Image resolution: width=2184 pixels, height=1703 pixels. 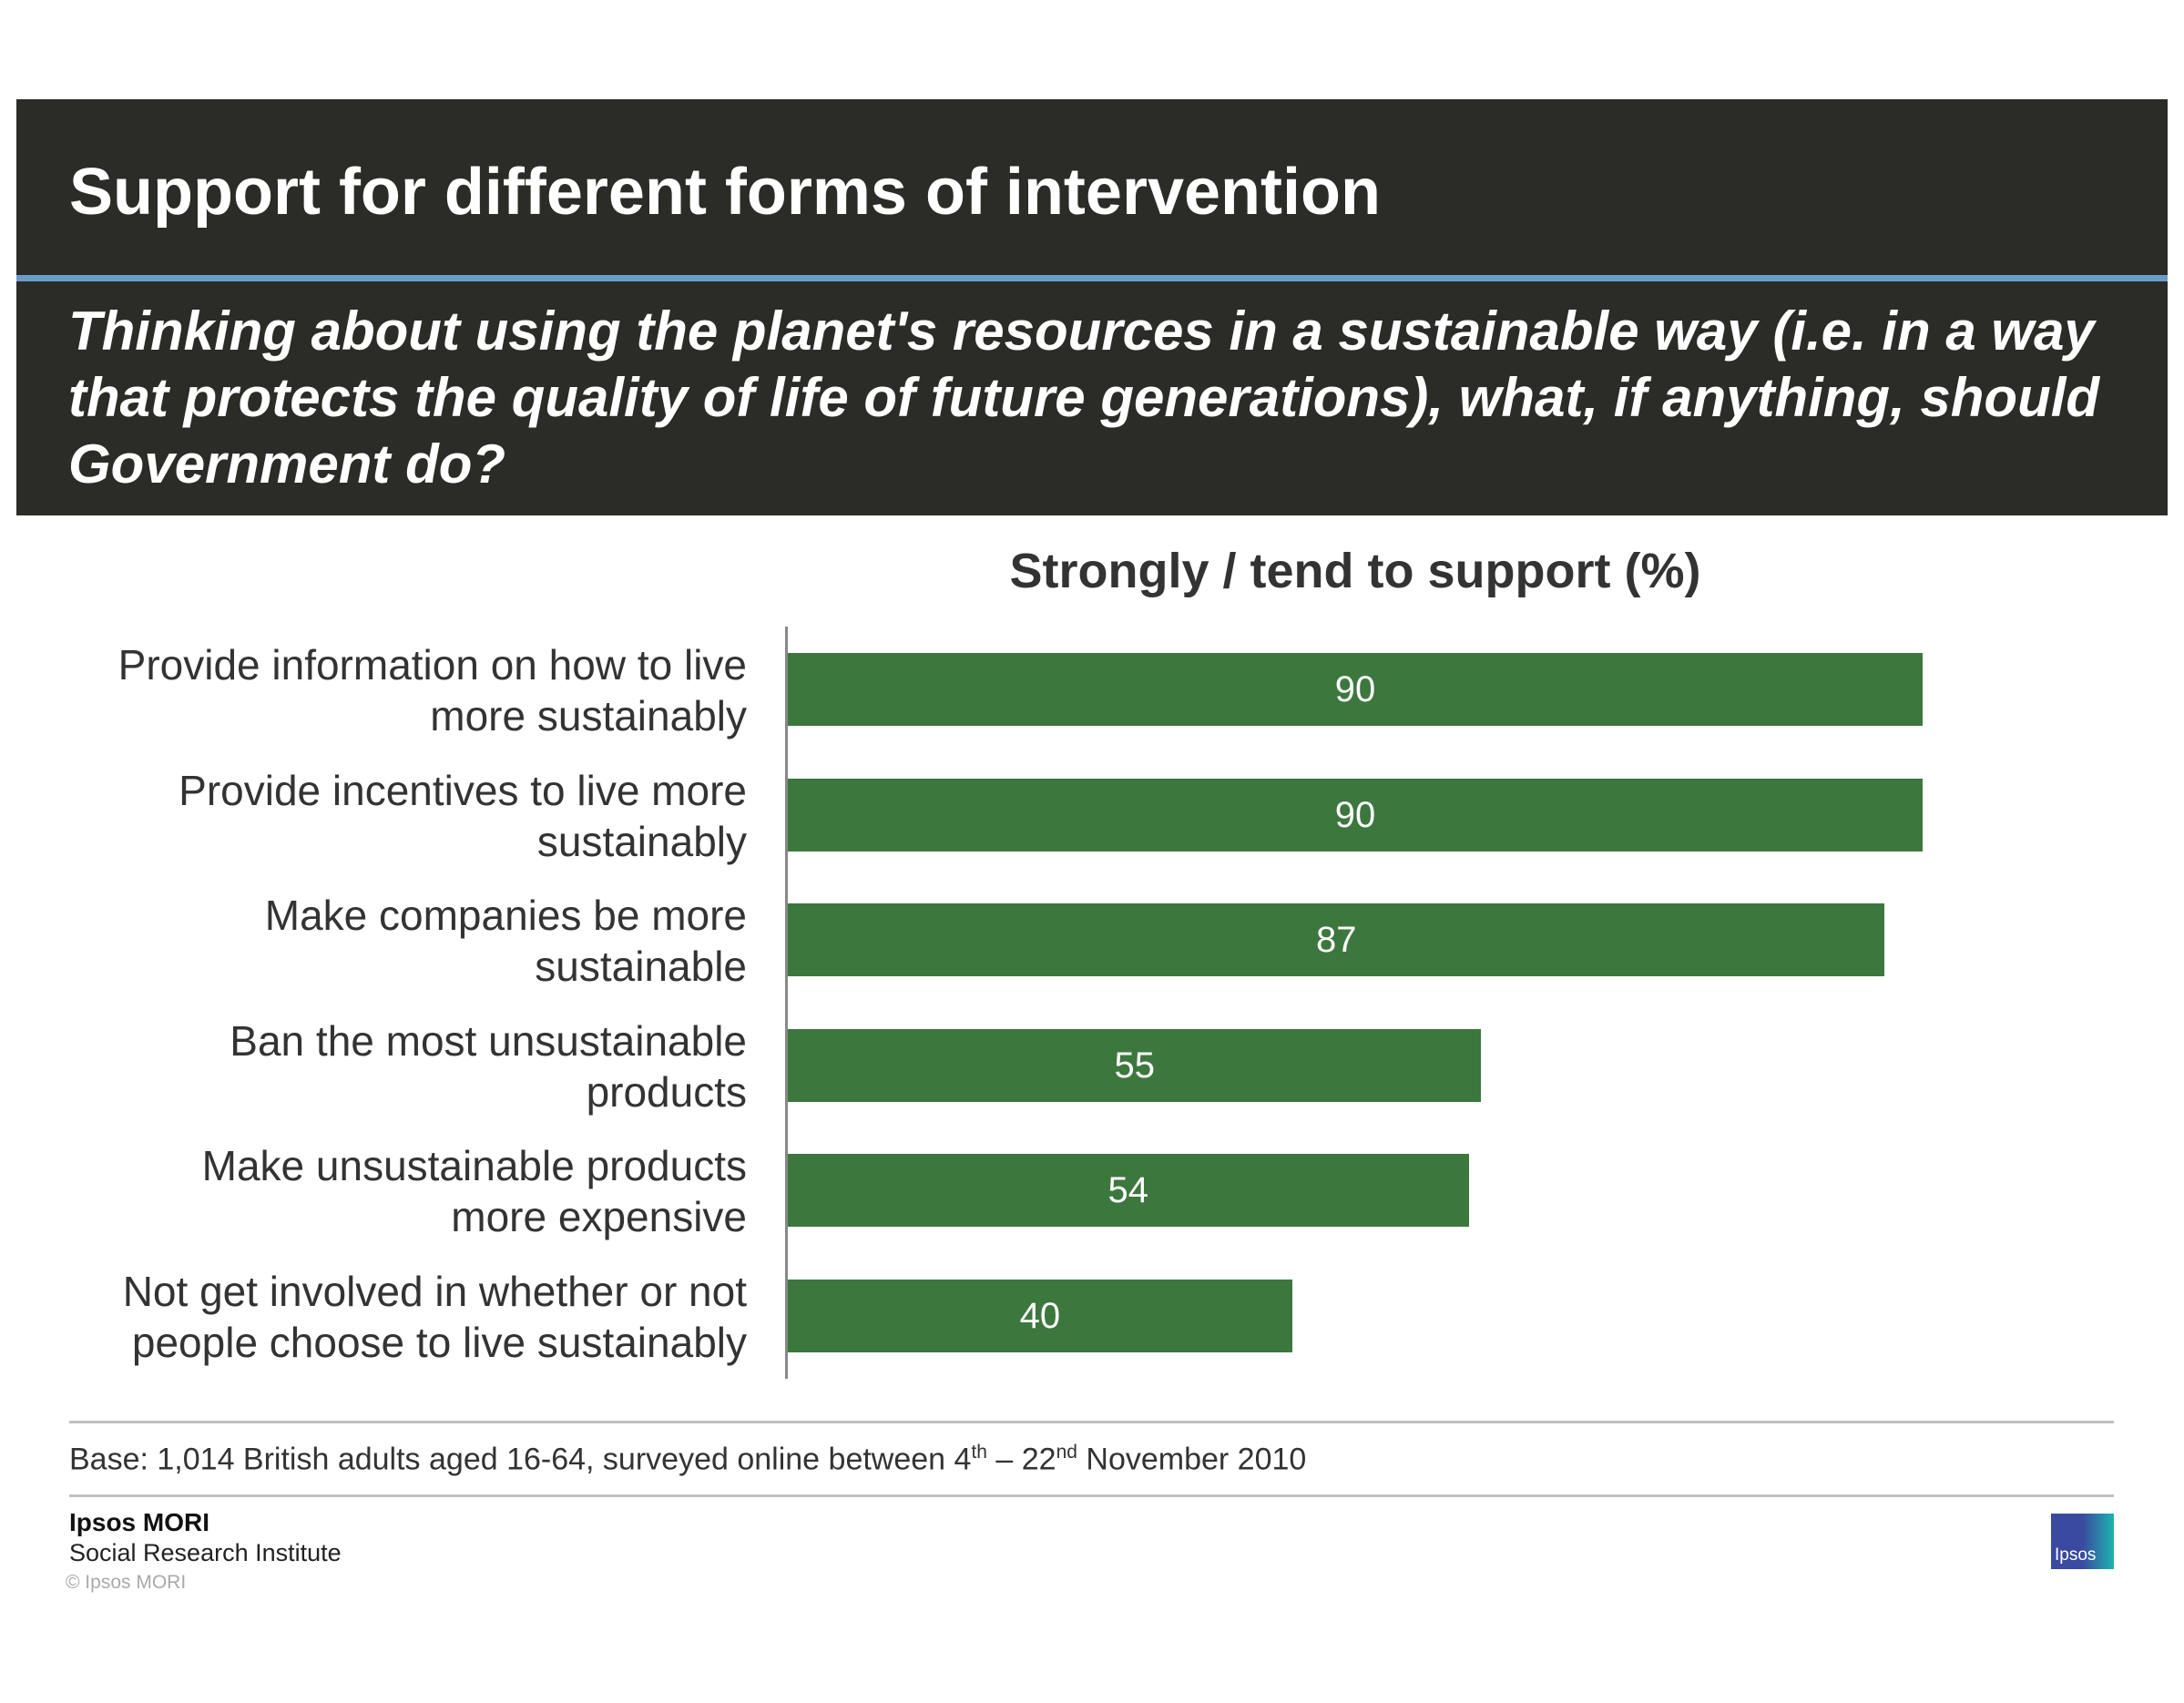 What do you see at coordinates (140, 1522) in the screenshot?
I see `brand-name: Ipsos MORI` at bounding box center [140, 1522].